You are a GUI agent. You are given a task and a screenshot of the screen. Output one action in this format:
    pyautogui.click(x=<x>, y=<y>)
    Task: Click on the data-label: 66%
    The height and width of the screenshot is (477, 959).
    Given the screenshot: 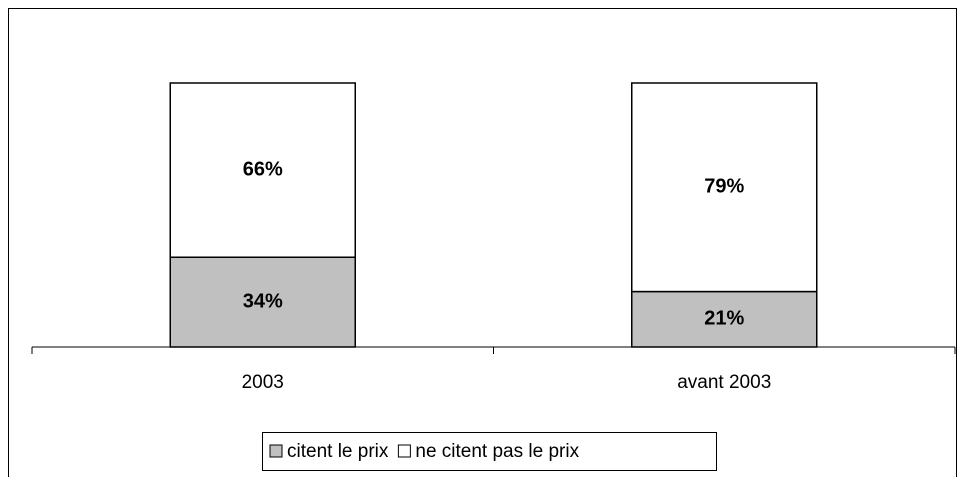 What is the action you would take?
    pyautogui.click(x=263, y=169)
    